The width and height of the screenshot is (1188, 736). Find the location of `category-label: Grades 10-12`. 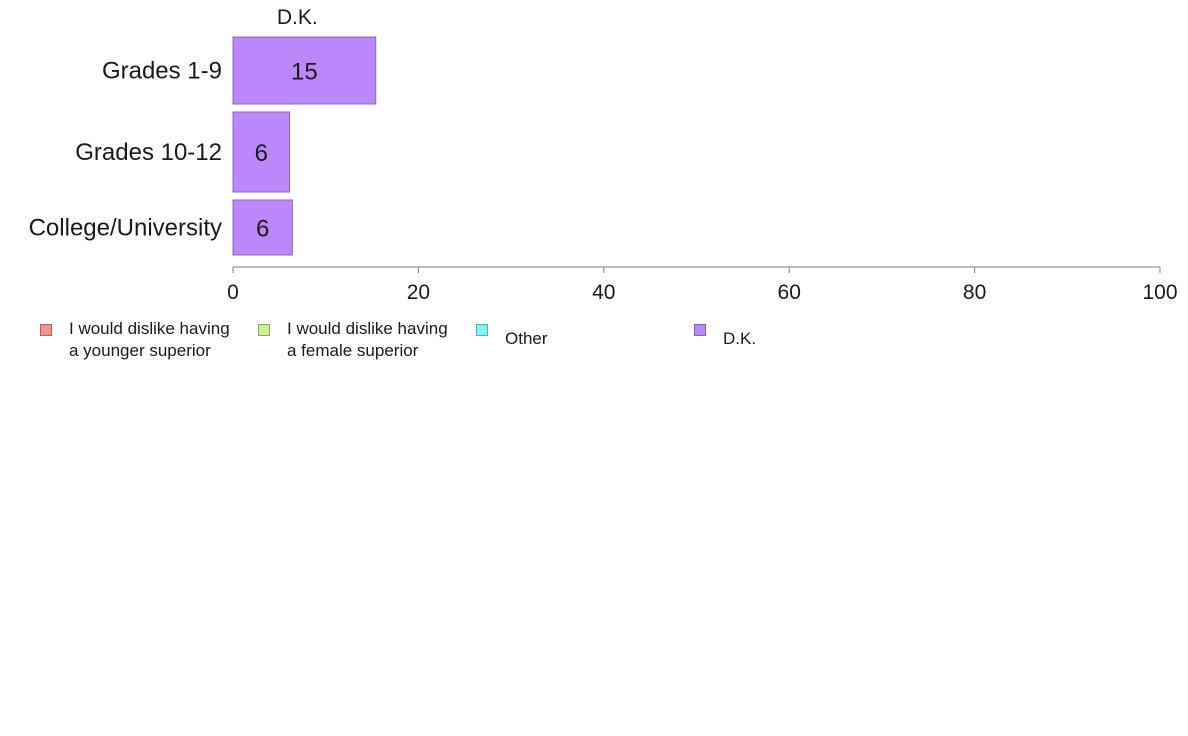

category-label: Grades 10-12 is located at coordinates (148, 152).